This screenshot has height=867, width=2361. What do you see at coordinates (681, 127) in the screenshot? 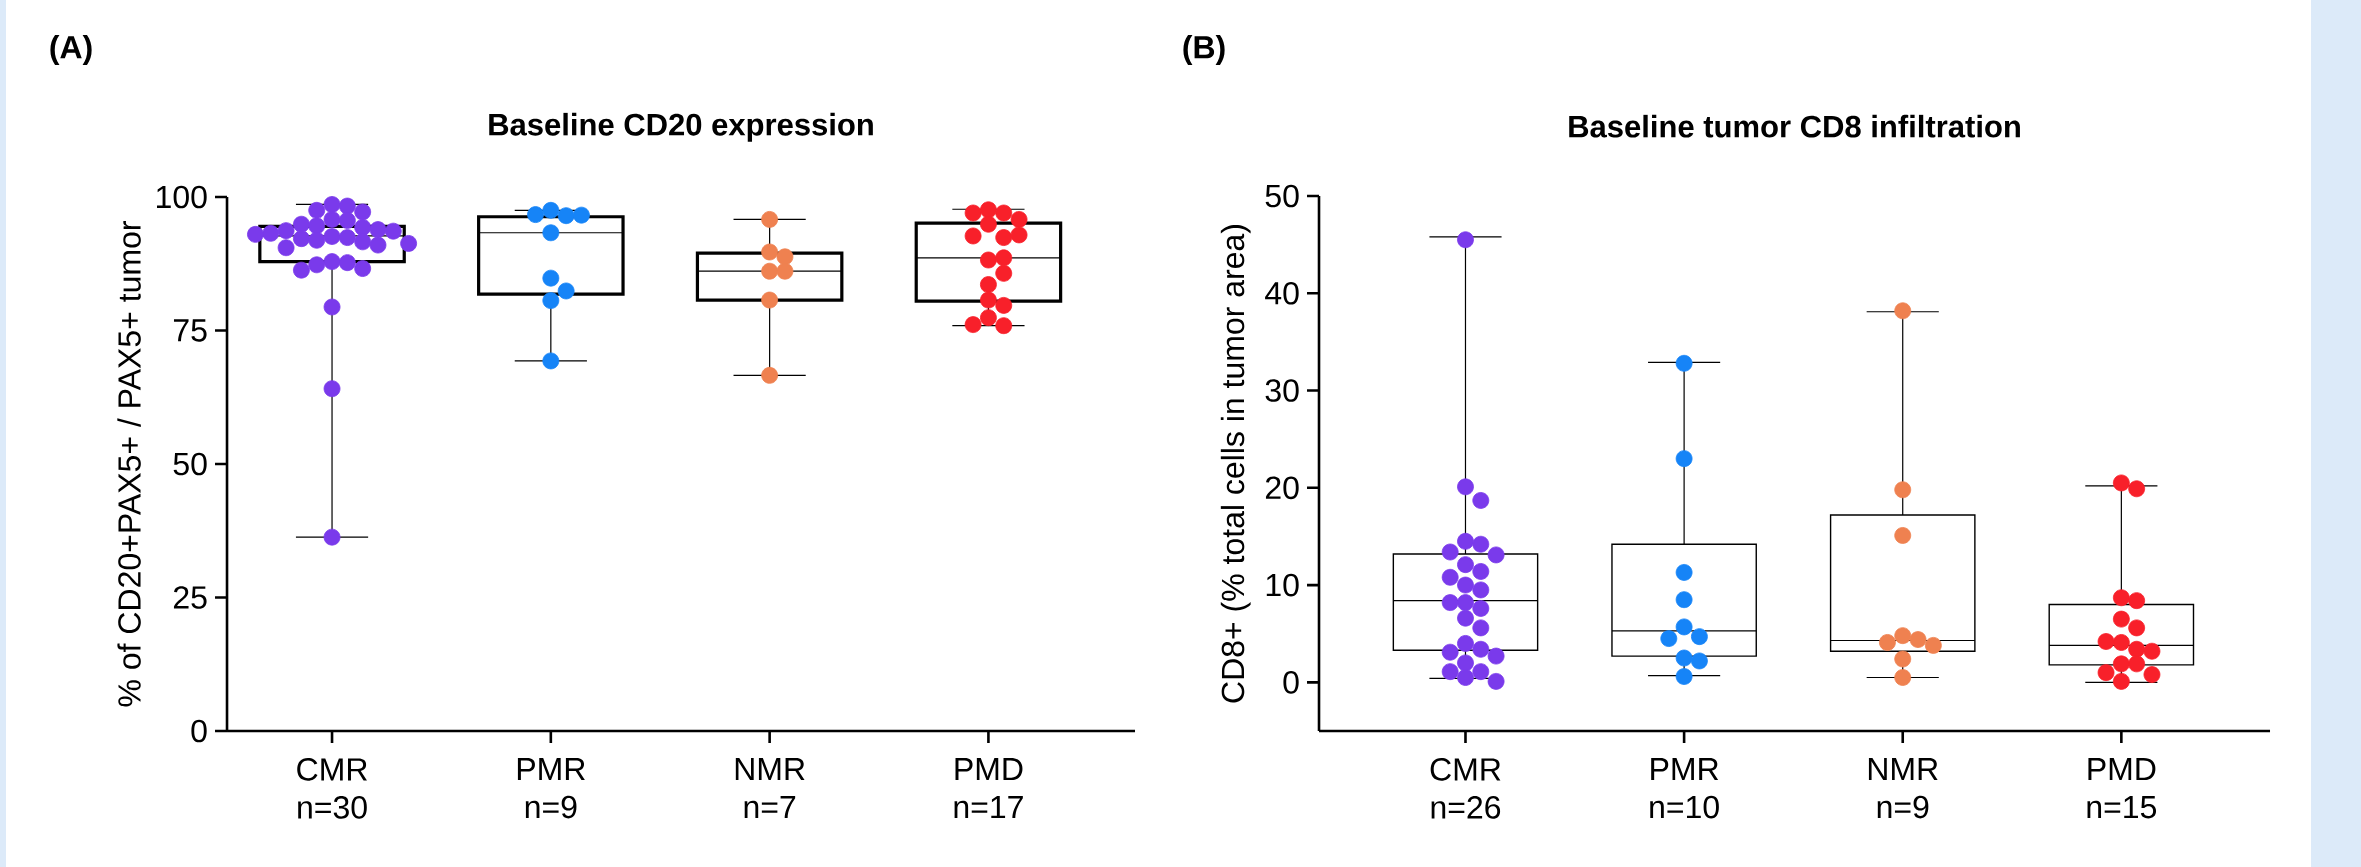
I see `chart-title: Baseline CD20 expression` at bounding box center [681, 127].